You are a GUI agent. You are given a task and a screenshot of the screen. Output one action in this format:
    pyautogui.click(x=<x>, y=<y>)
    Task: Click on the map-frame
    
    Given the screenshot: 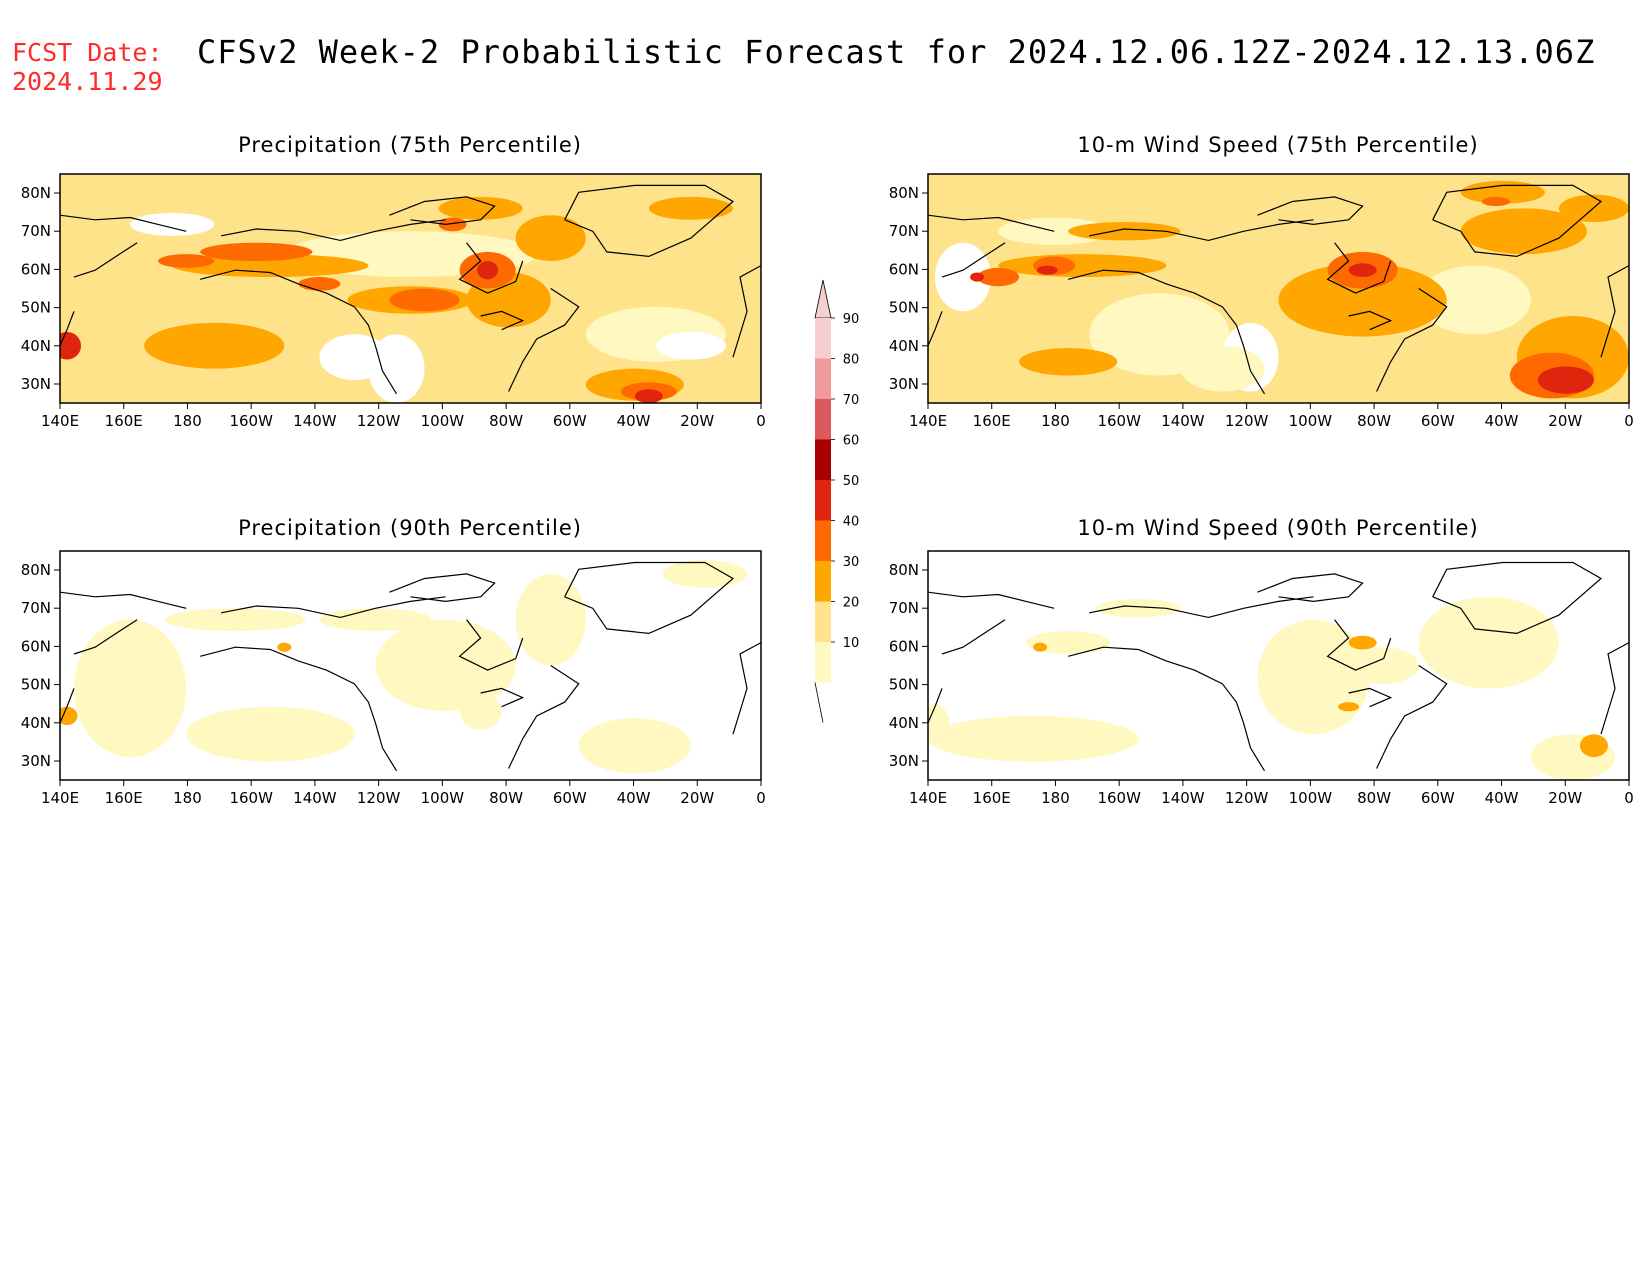 What is the action you would take?
    pyautogui.click(x=410, y=665)
    